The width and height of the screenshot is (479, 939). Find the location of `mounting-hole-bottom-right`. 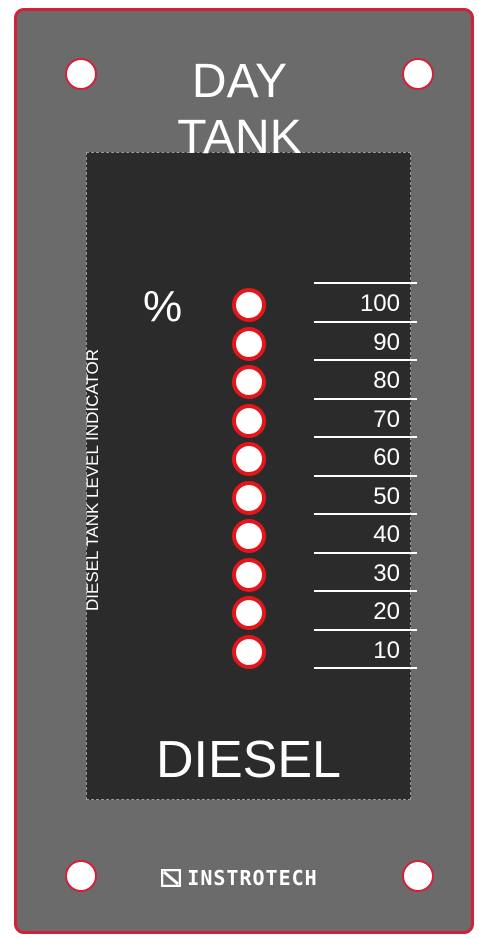

mounting-hole-bottom-right is located at coordinates (418, 876).